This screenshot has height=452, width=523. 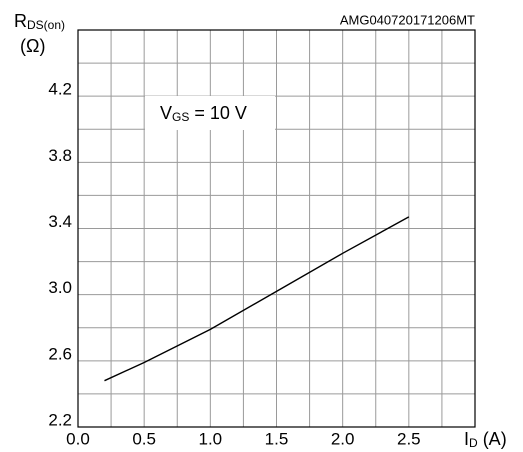 I want to click on y-axis-unit: (Ω), so click(x=32, y=46).